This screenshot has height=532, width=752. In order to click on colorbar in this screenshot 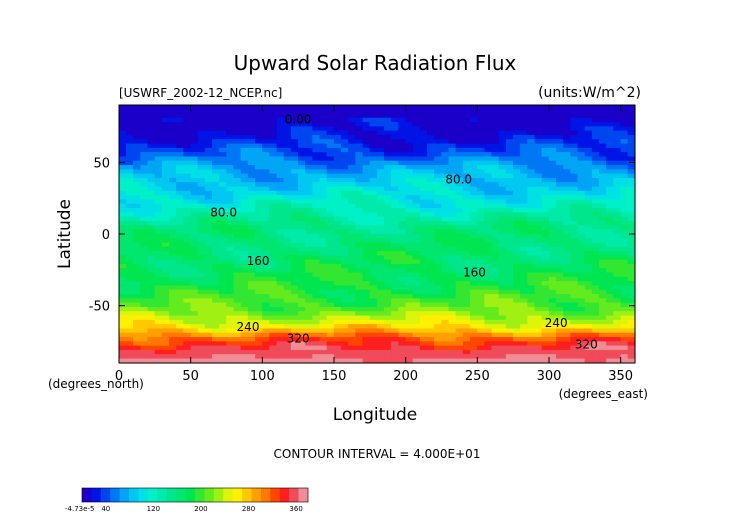, I will do `click(195, 495)`.